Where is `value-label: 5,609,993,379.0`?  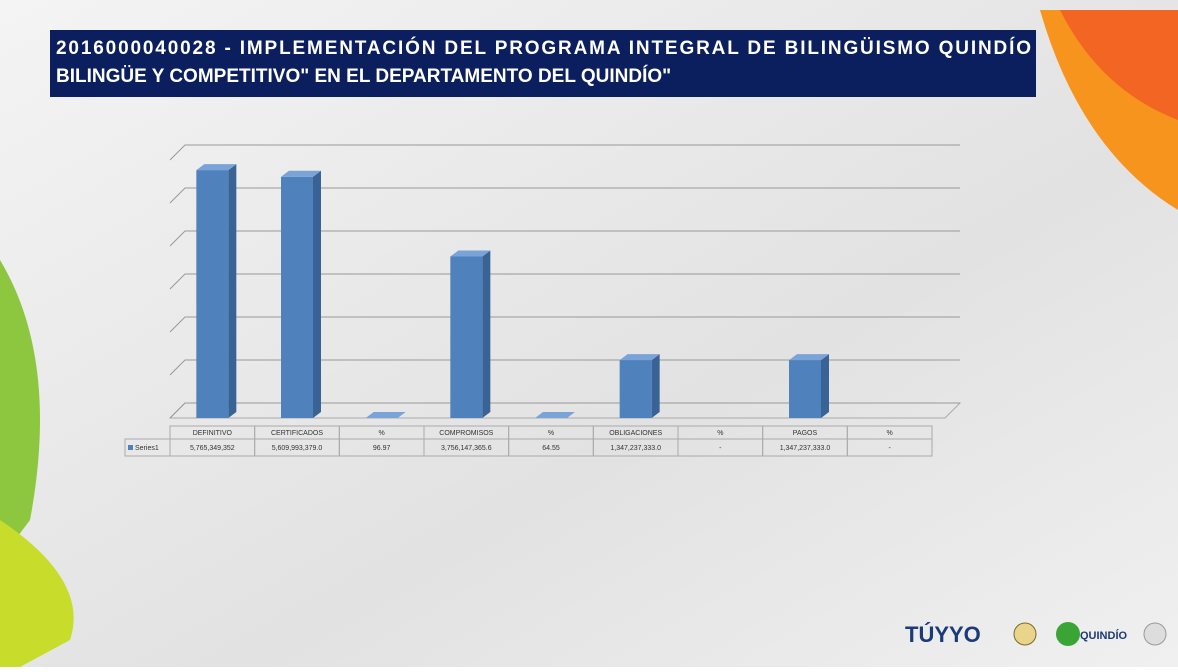
value-label: 5,609,993,379.0 is located at coordinates (297, 448).